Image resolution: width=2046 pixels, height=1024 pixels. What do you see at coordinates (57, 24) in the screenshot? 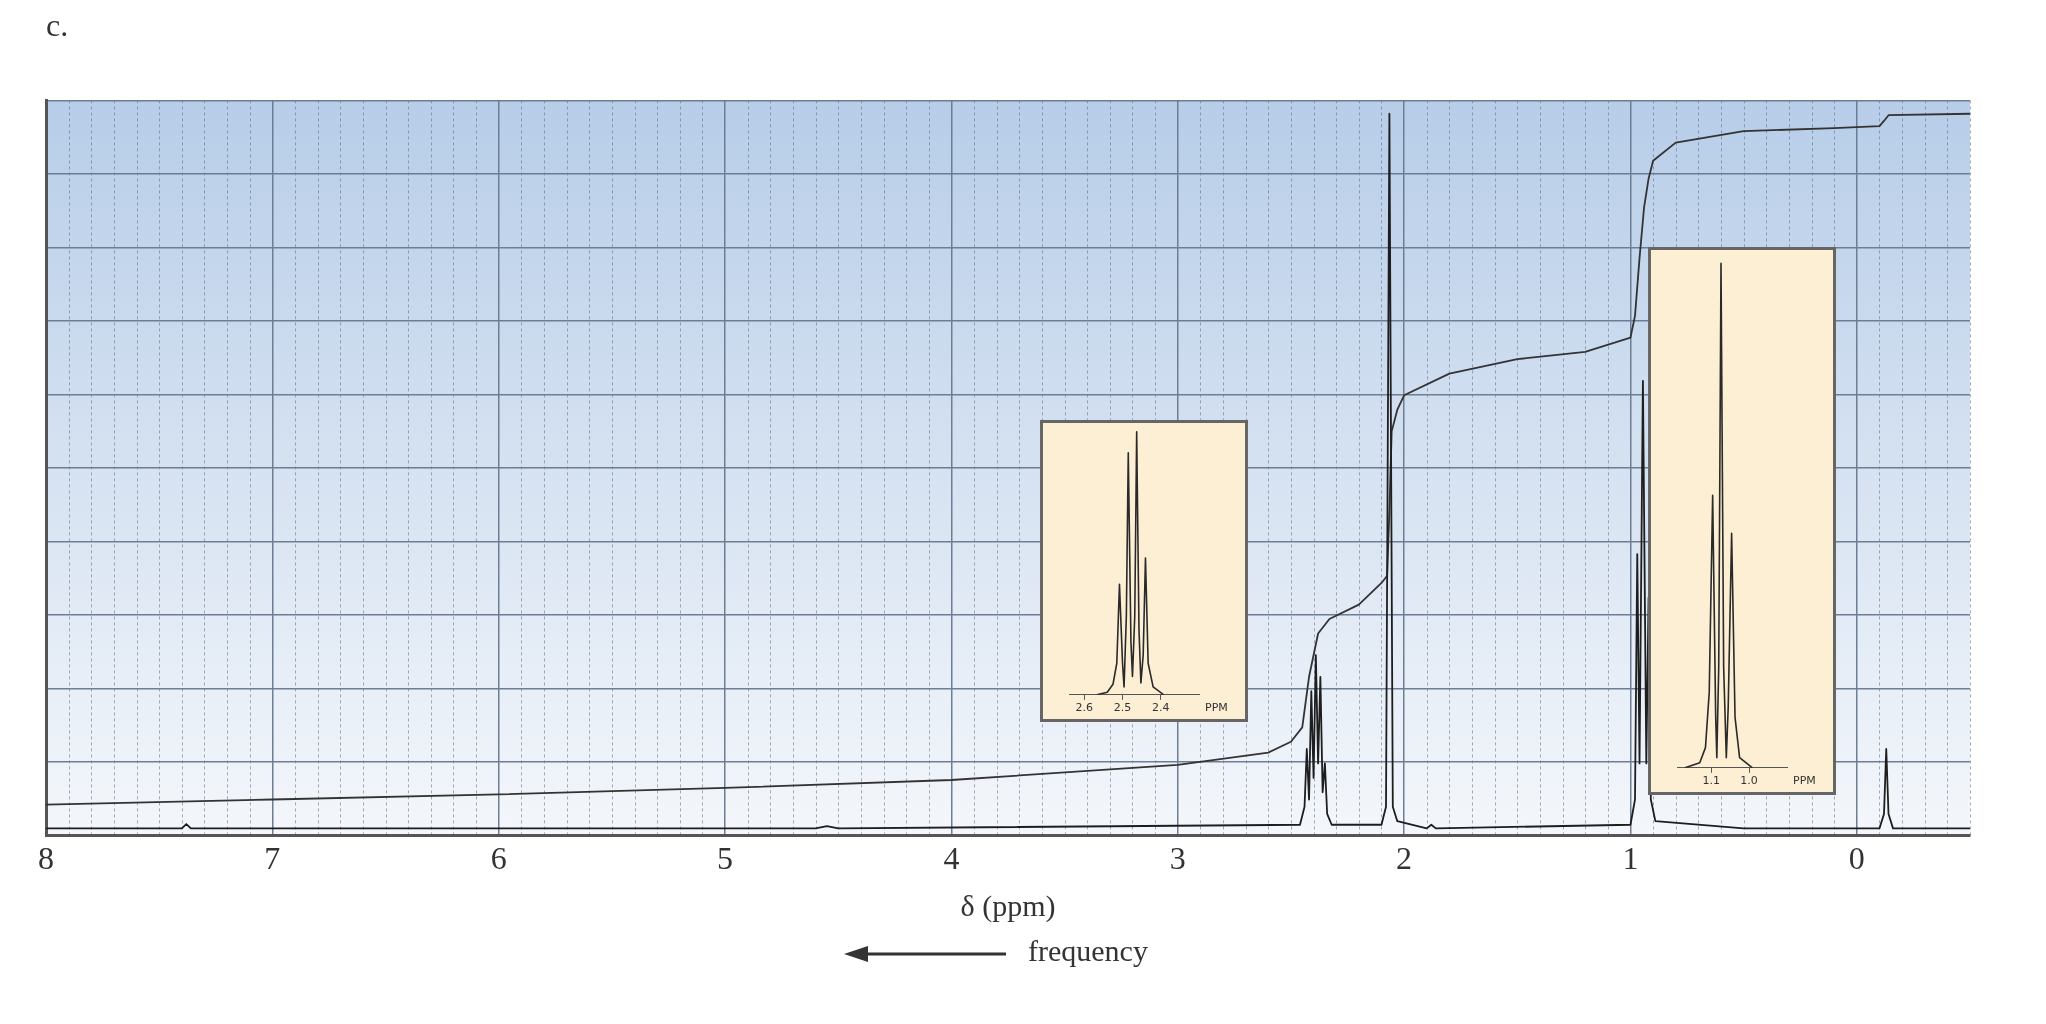
I see `chart-title: c.` at bounding box center [57, 24].